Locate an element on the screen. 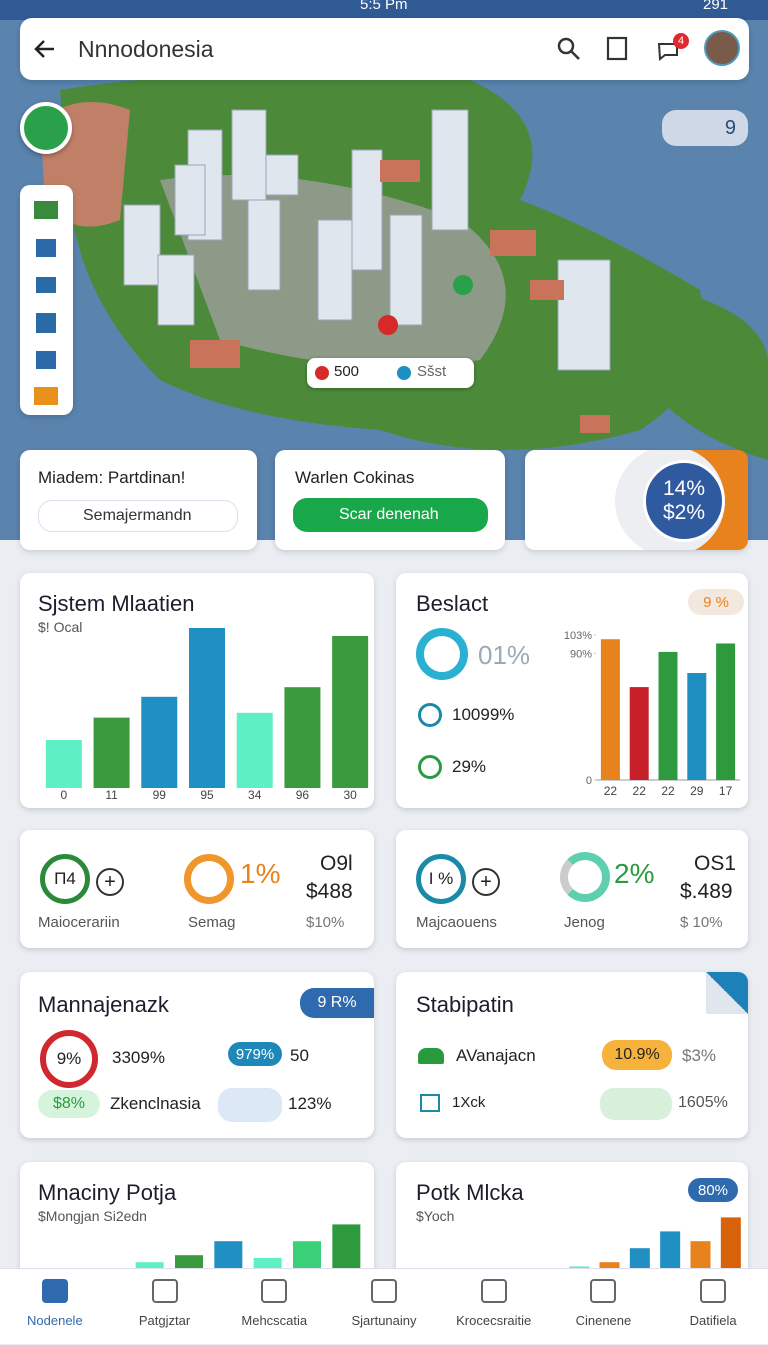 The width and height of the screenshot is (768, 1345). stat-label: Majcaouens is located at coordinates (456, 922).